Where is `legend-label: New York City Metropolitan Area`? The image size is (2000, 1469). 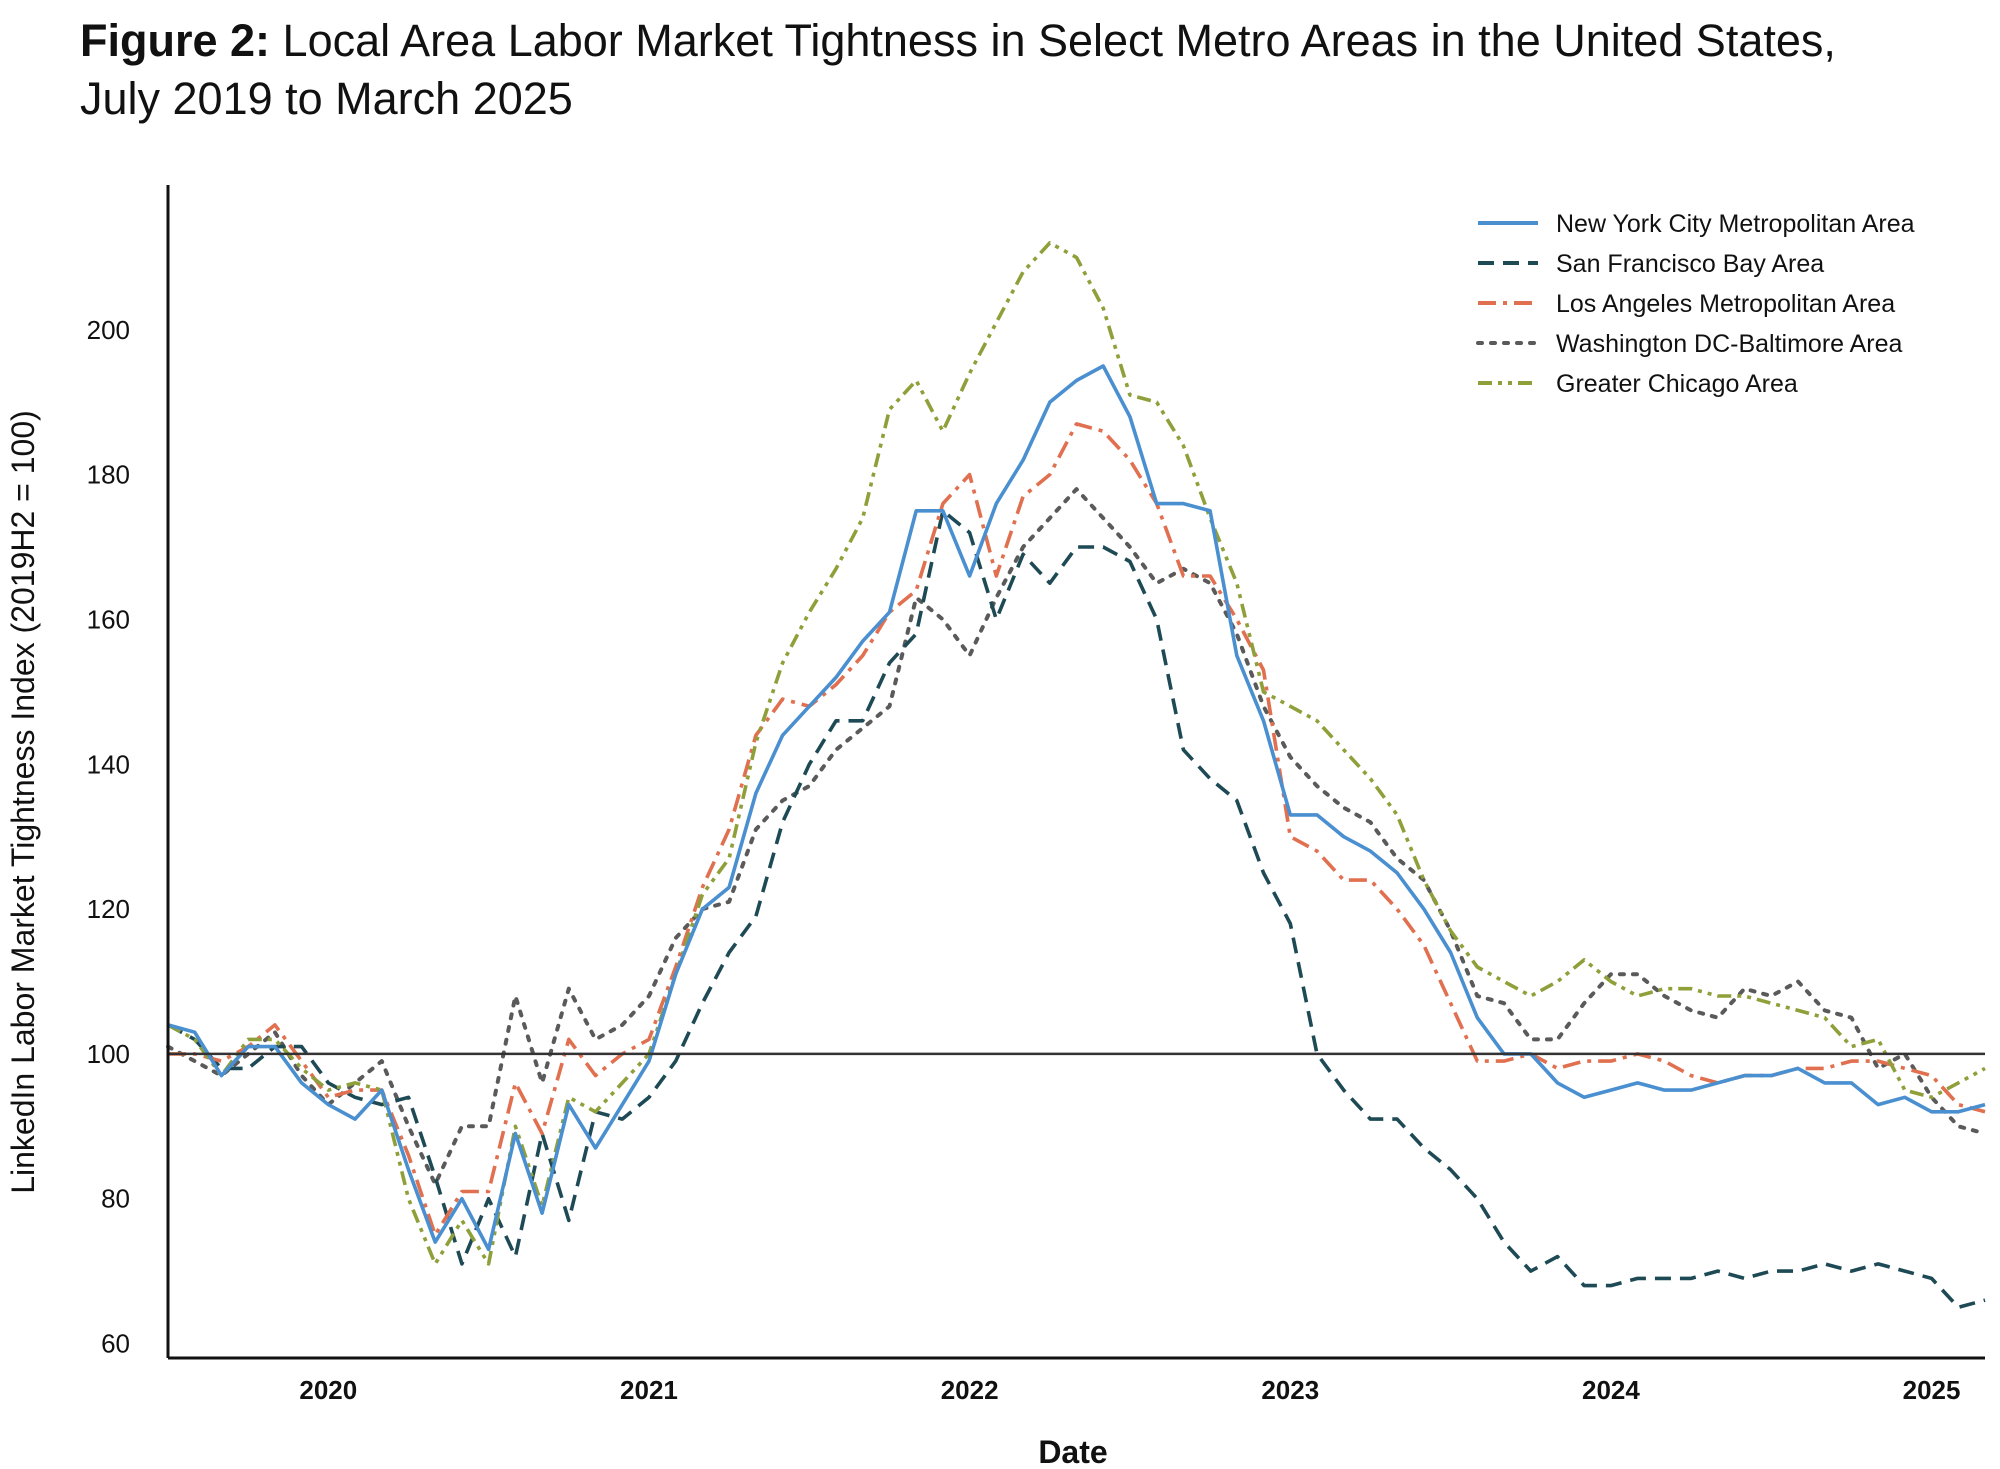 legend-label: New York City Metropolitan Area is located at coordinates (1735, 224).